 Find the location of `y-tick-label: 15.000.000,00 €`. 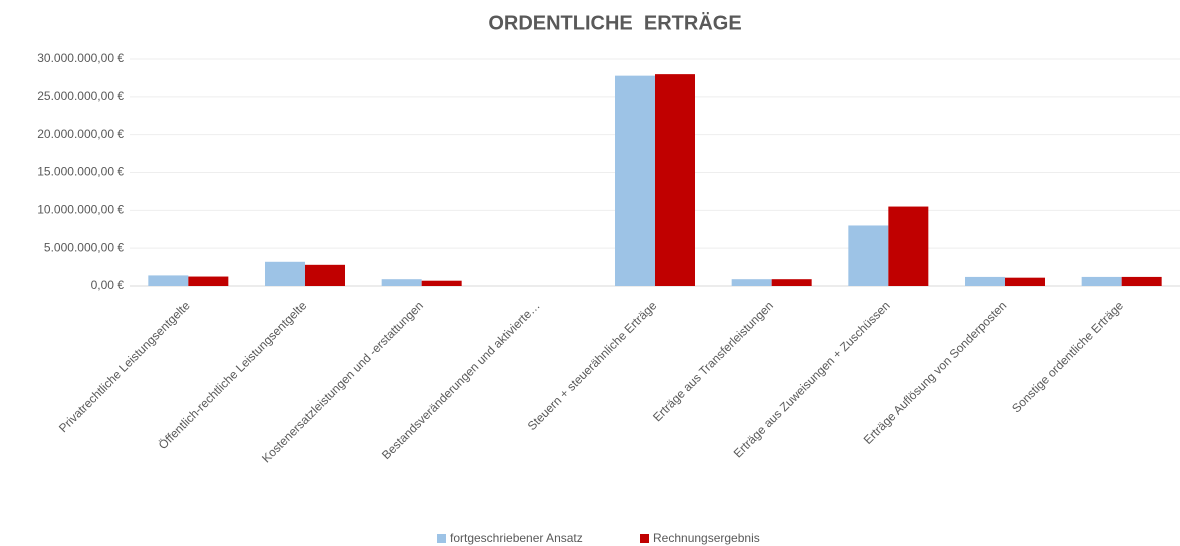

y-tick-label: 15.000.000,00 € is located at coordinates (80, 172).